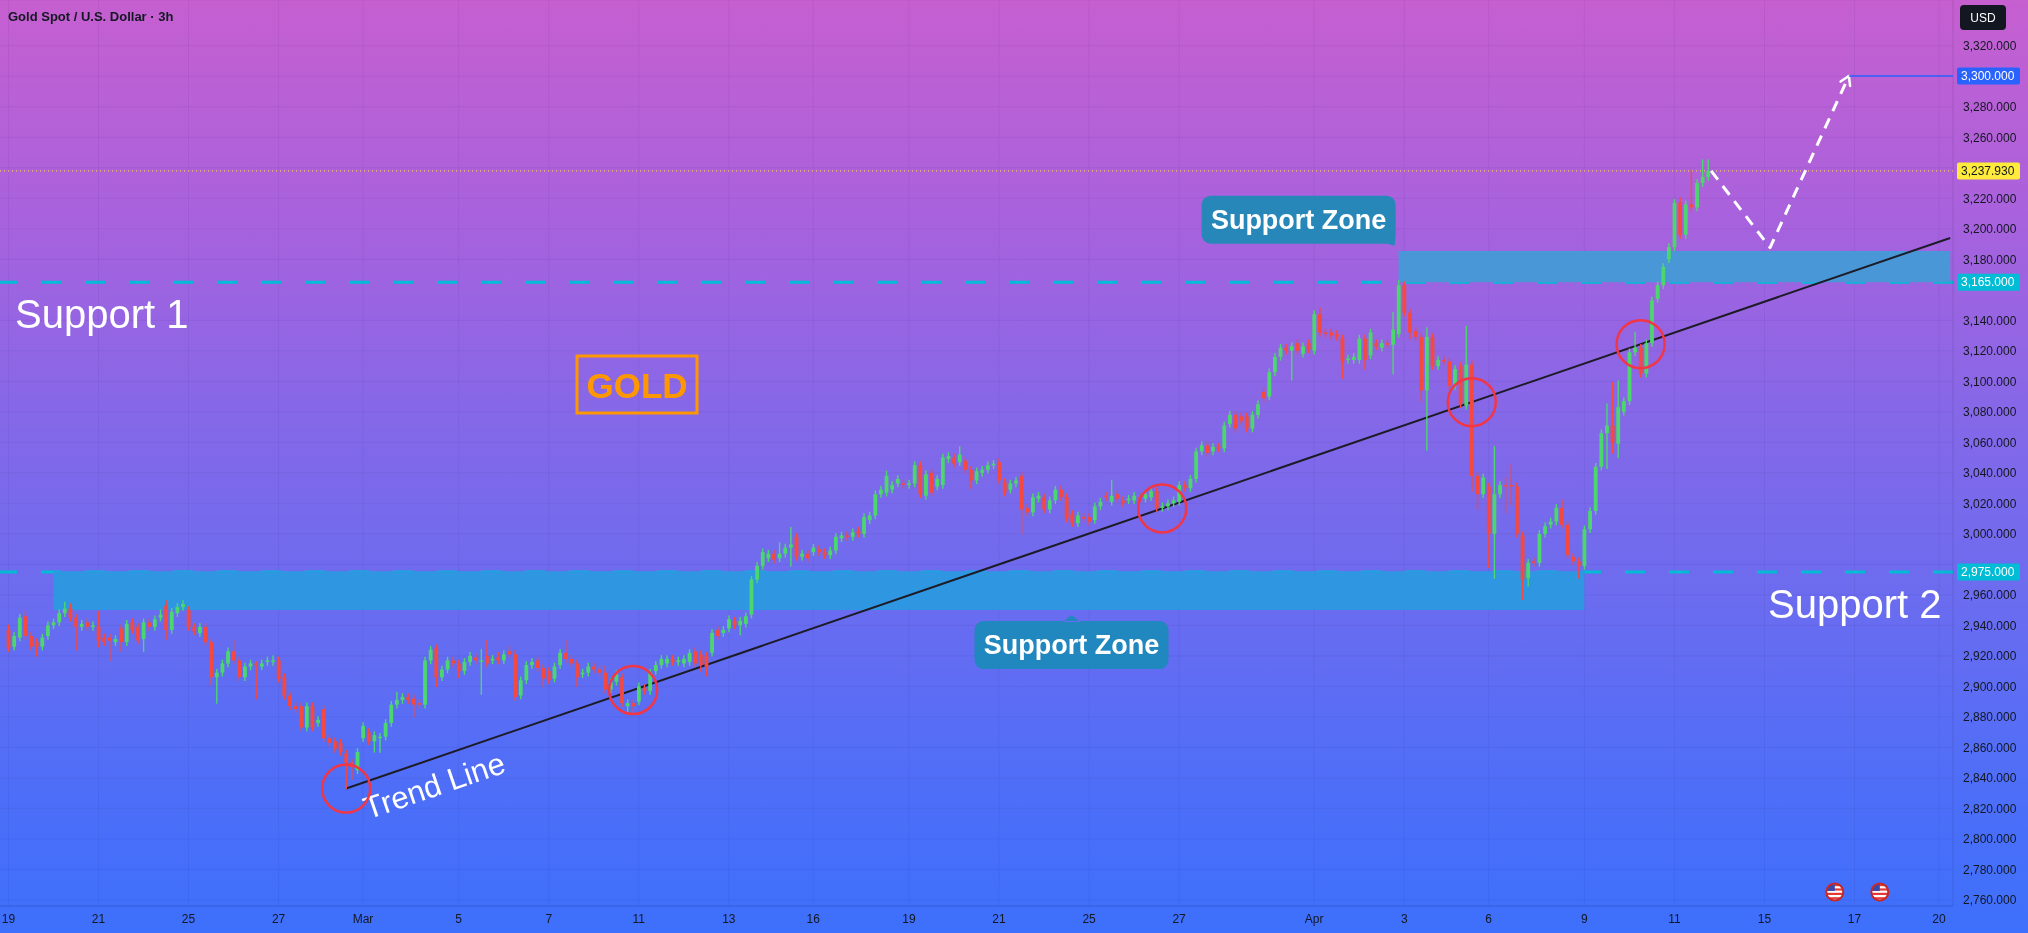  I want to click on annotation: Support 2, so click(1855, 603).